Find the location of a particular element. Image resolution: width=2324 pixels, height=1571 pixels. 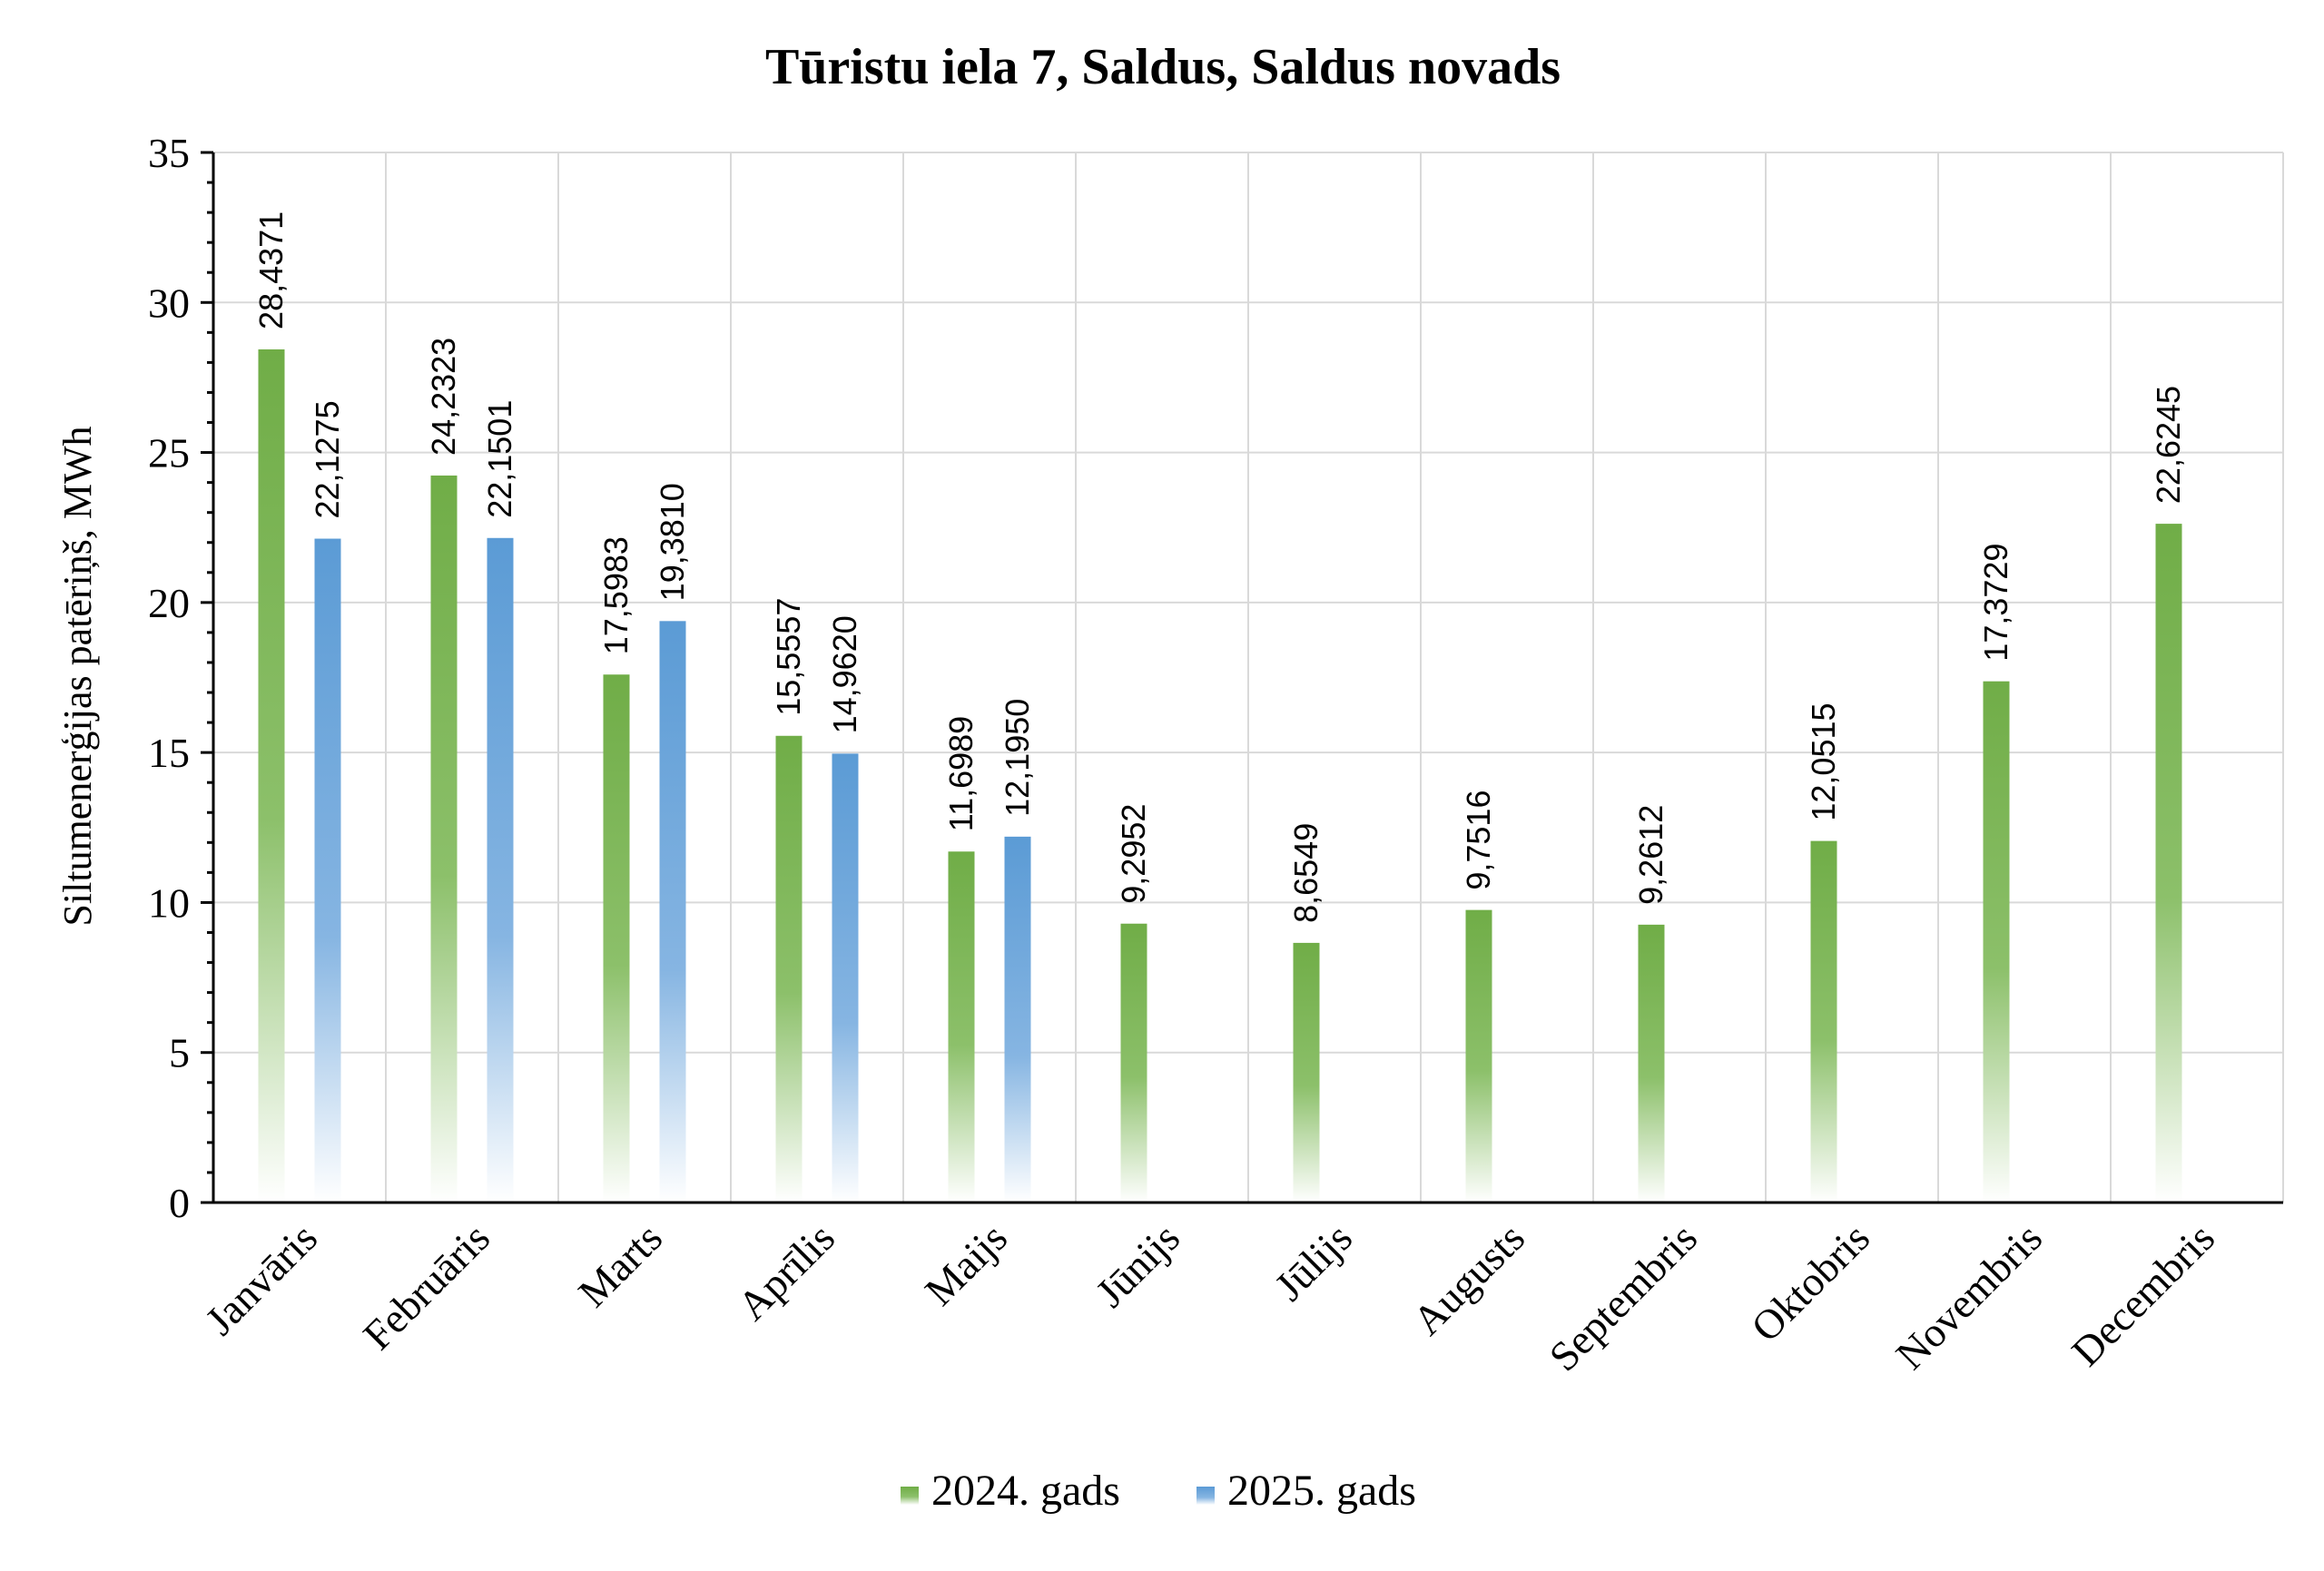

data-label: 28,4371 is located at coordinates (271, 270).